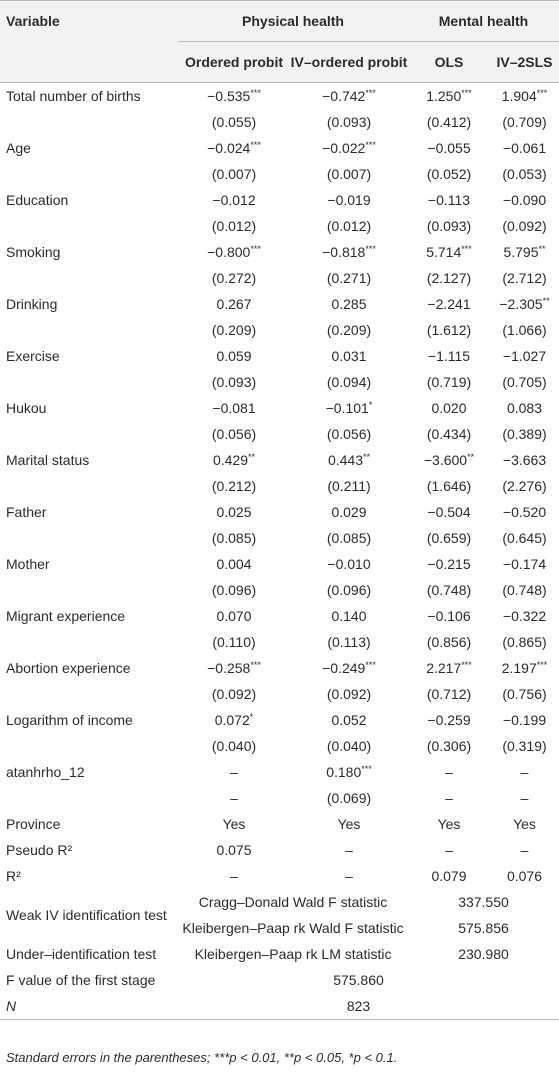  What do you see at coordinates (349, 512) in the screenshot?
I see `value-cell: 0.029` at bounding box center [349, 512].